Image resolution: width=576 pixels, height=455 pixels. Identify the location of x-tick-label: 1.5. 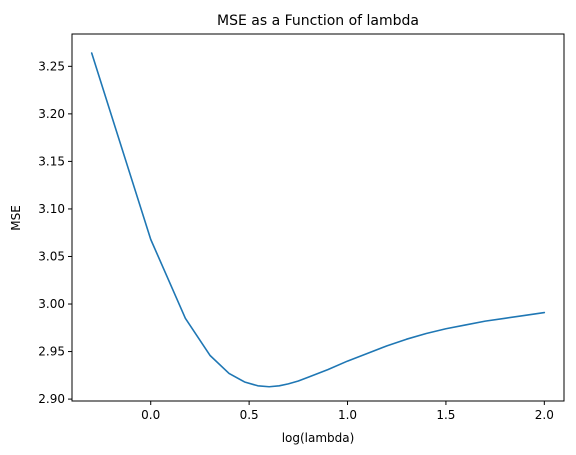
(445, 415).